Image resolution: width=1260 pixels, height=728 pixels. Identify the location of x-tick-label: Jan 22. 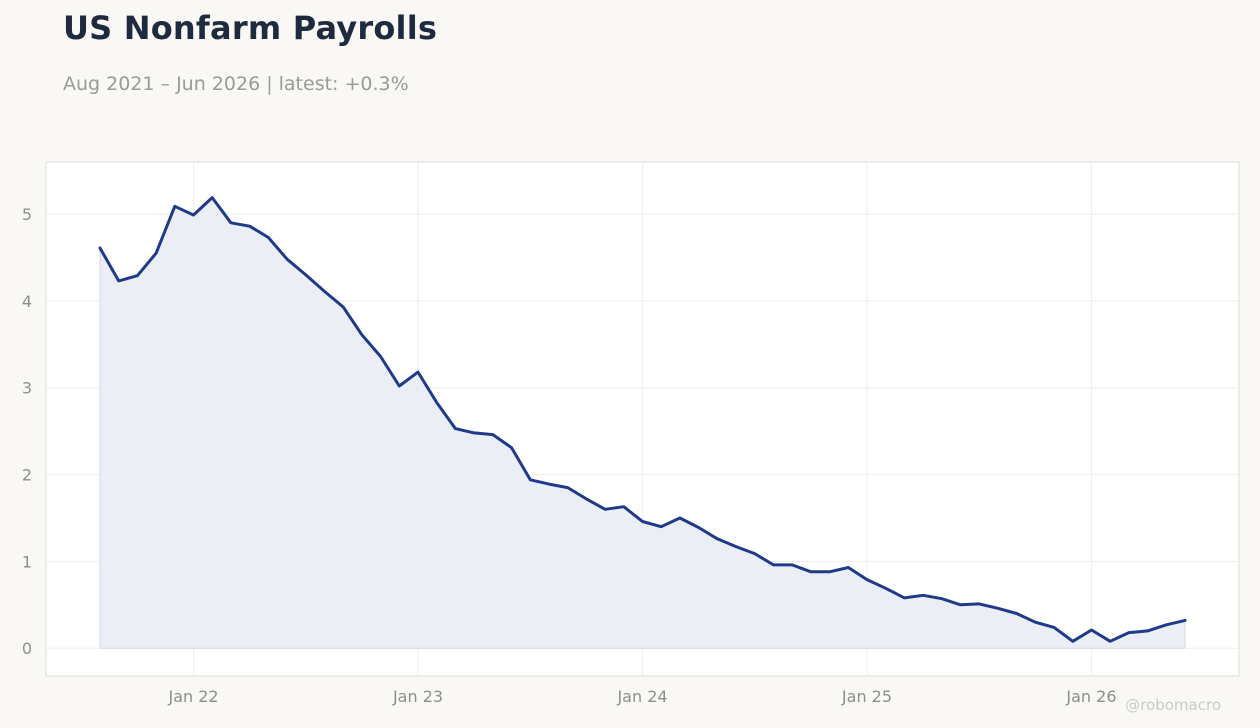
(192, 696).